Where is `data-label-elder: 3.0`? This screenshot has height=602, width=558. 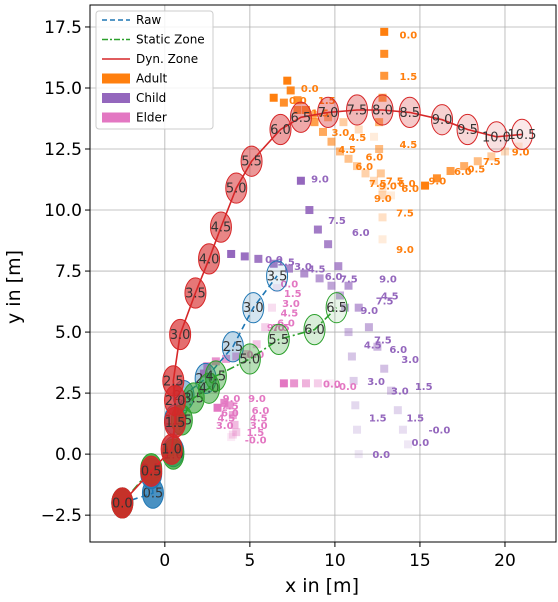
data-label-elder: 3.0 is located at coordinates (225, 426).